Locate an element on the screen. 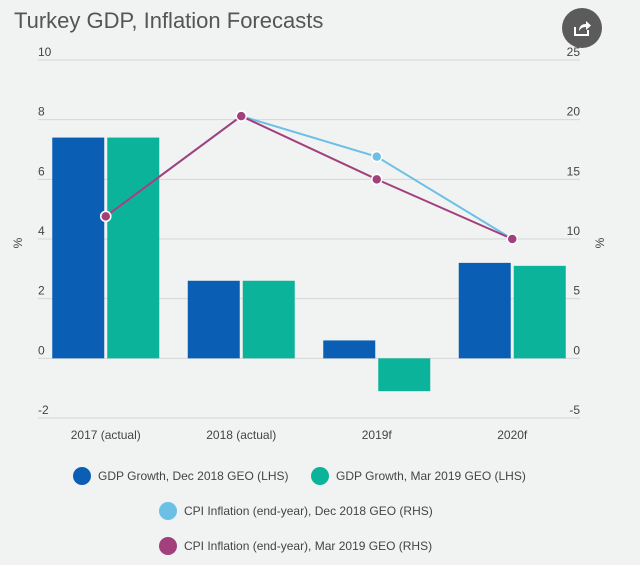 This screenshot has width=640, height=565. right-tick-label: 5 is located at coordinates (576, 291).